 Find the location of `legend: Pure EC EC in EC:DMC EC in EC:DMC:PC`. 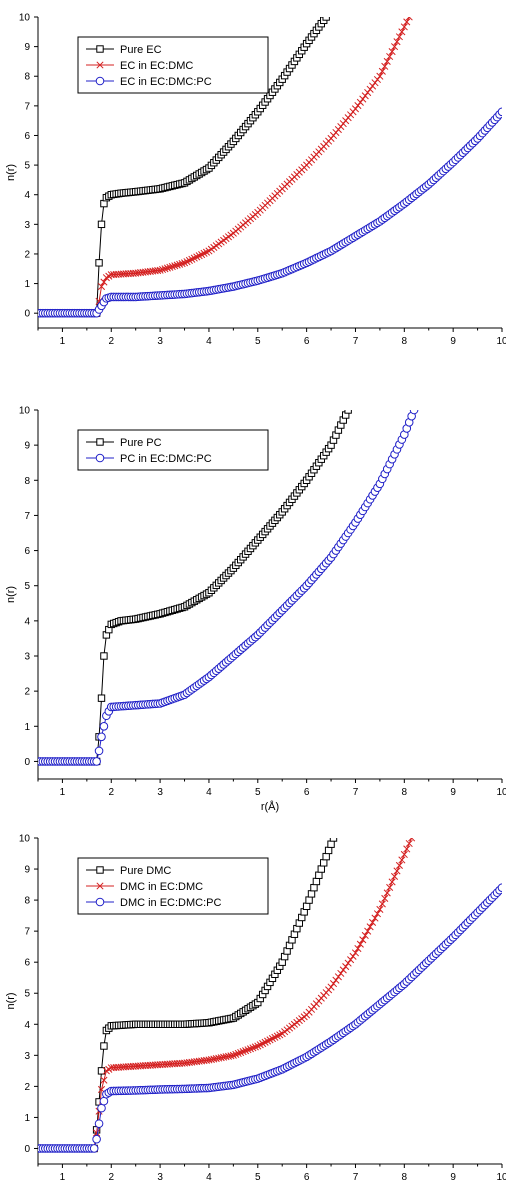

legend: Pure EC EC in EC:DMC EC in EC:DMC:PC is located at coordinates (173, 65).